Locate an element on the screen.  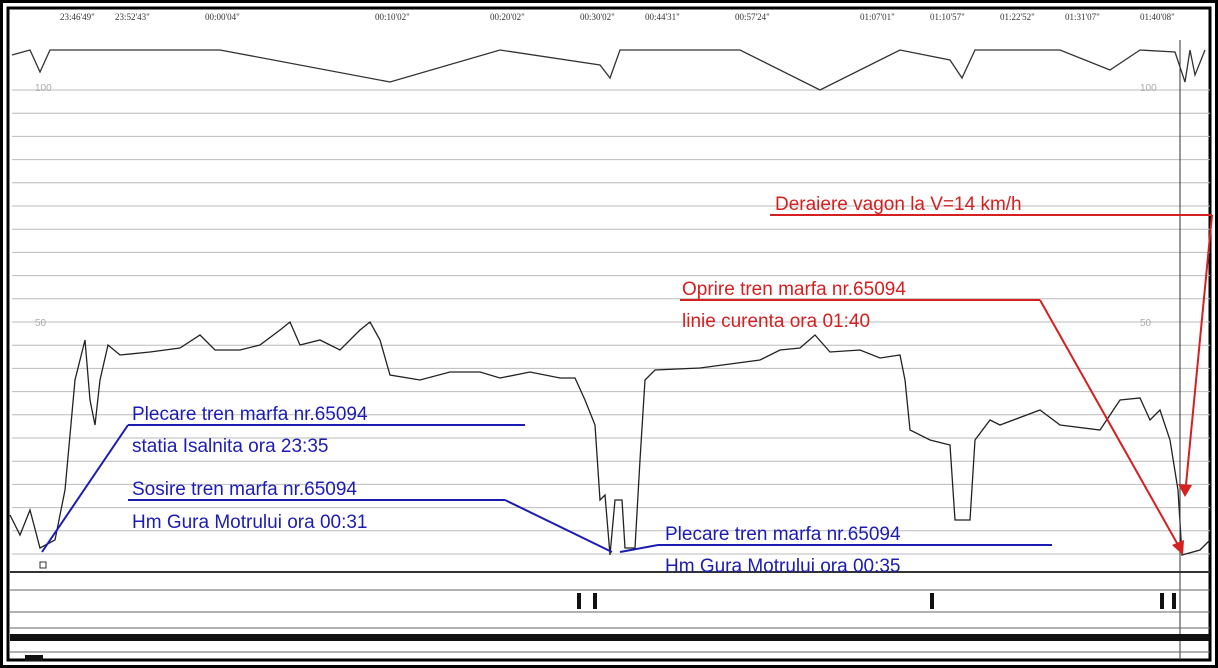
time-label: 01:22'52" is located at coordinates (1017, 17).